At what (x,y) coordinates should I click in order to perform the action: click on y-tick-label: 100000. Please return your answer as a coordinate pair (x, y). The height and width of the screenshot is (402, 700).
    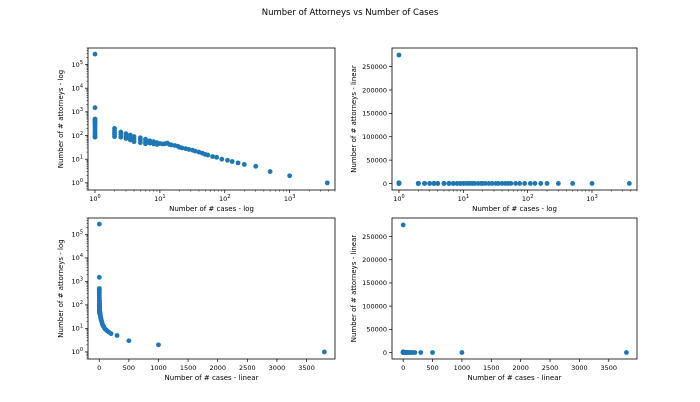
    Looking at the image, I should click on (374, 137).